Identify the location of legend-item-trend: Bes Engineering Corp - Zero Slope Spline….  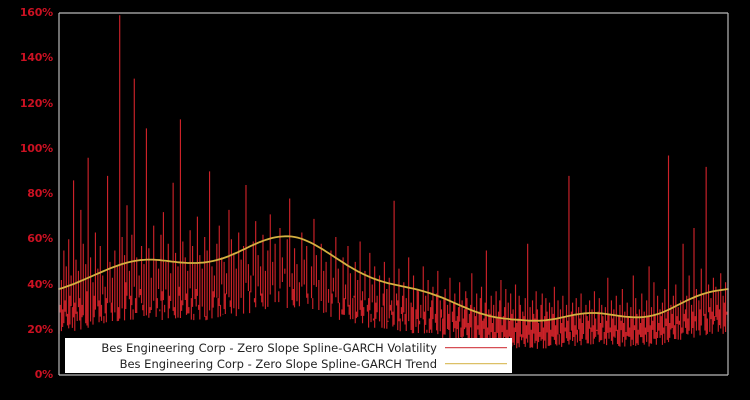
(288, 364).